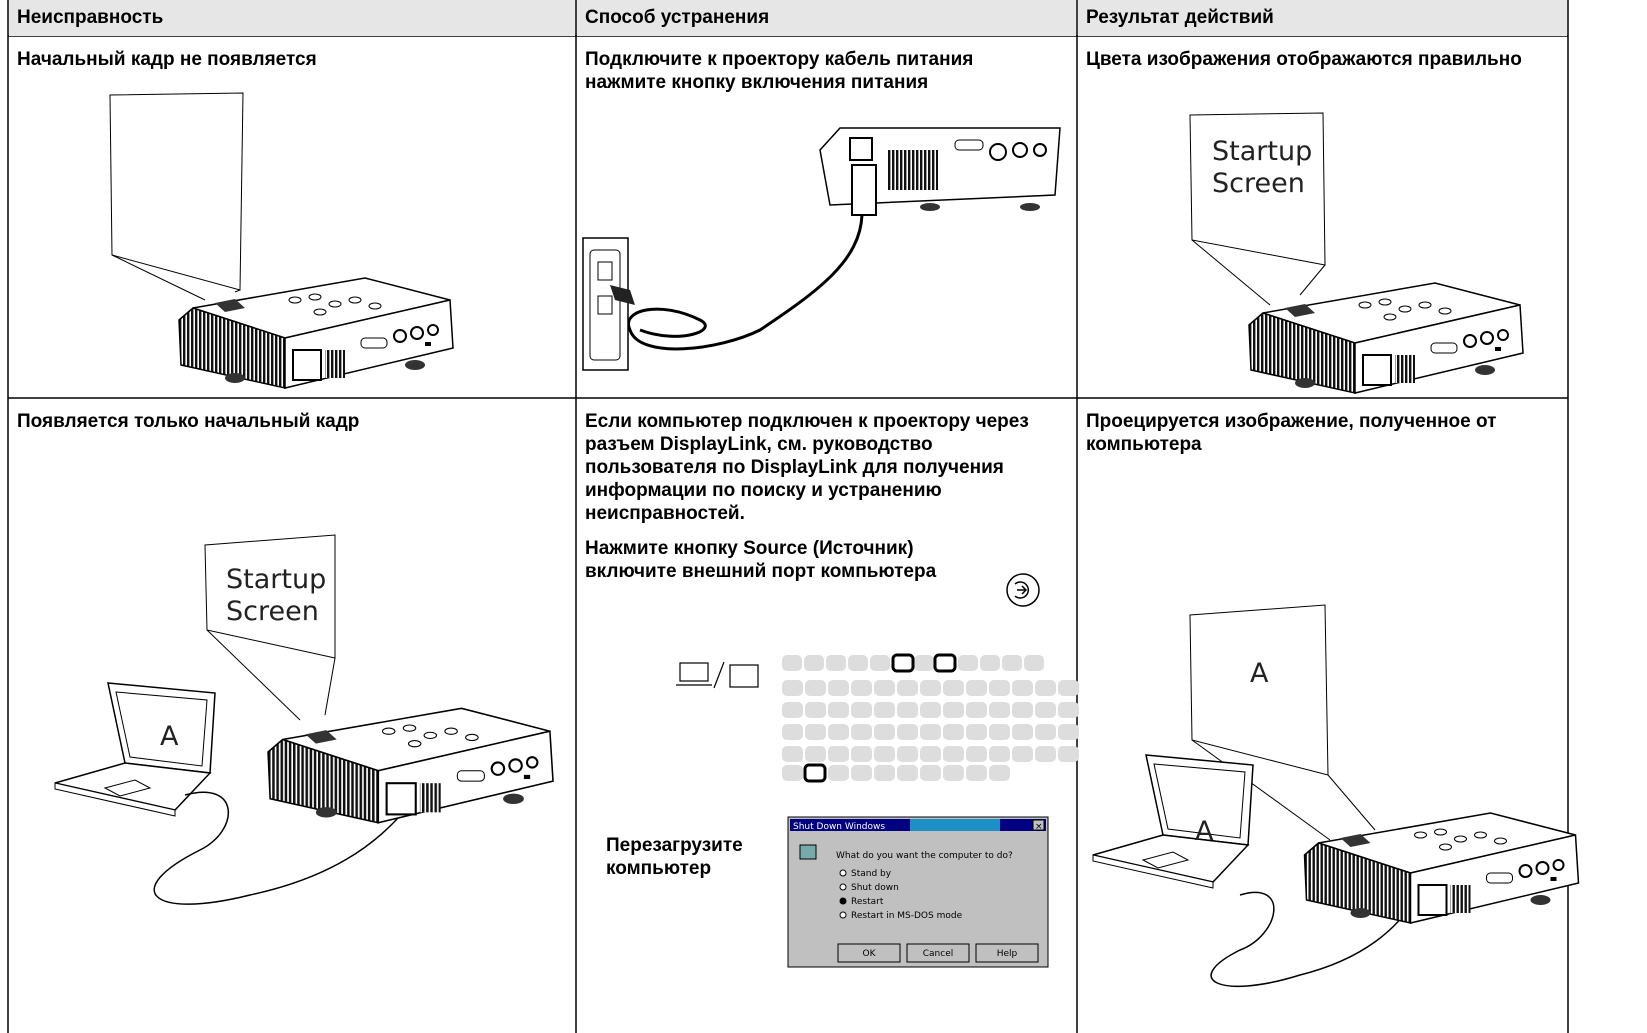 Image resolution: width=1647 pixels, height=1033 pixels. What do you see at coordinates (871, 874) in the screenshot?
I see `dialog-option: Stand by` at bounding box center [871, 874].